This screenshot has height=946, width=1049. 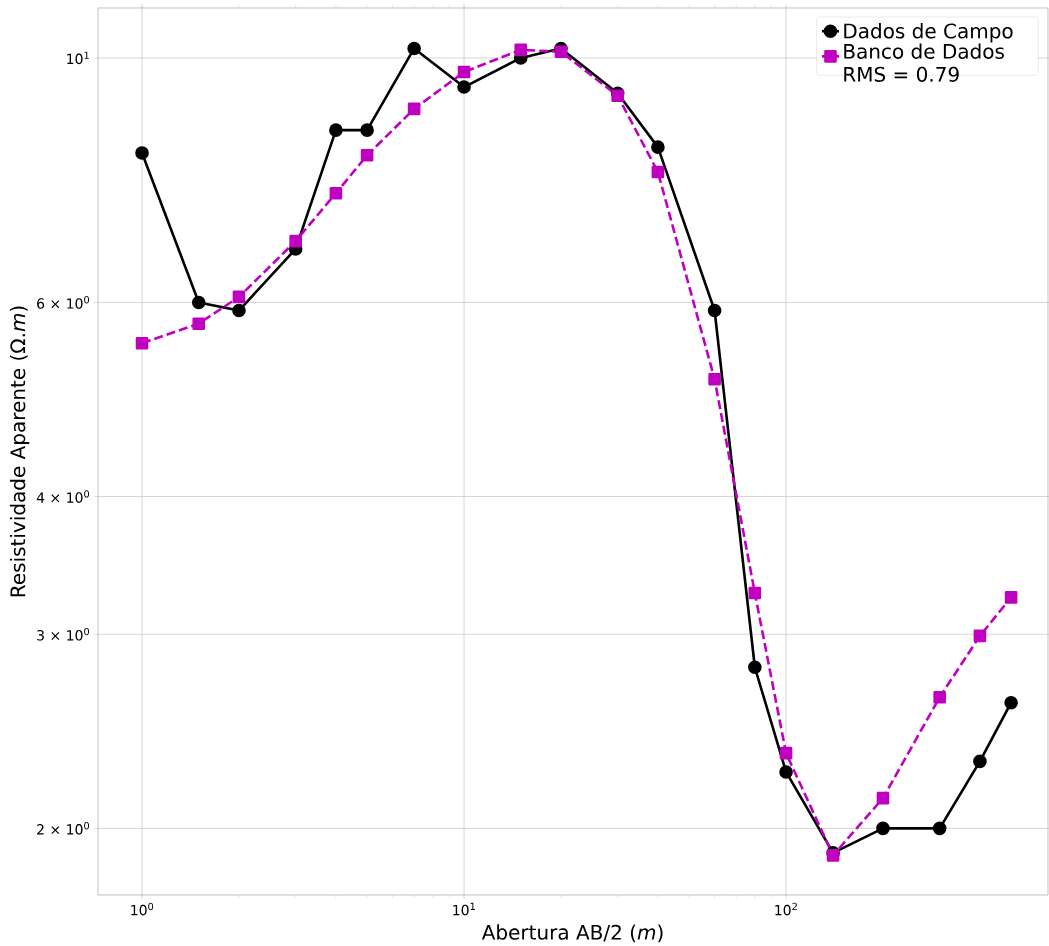 I want to click on y-tick-label: 6 × 10$^{0}$, so click(x=63, y=302).